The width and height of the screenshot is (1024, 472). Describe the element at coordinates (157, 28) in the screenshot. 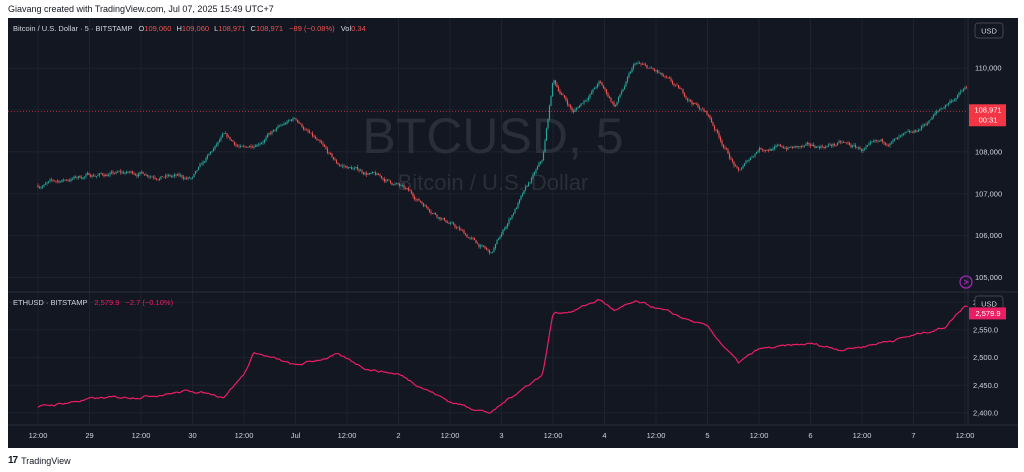

I see `btc-open: 109,060` at that location.